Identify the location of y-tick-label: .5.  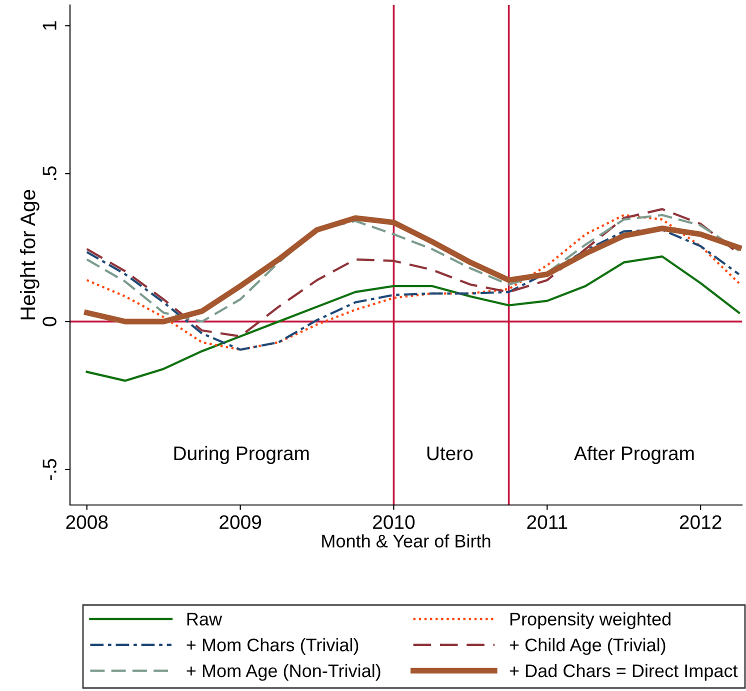
(49, 173).